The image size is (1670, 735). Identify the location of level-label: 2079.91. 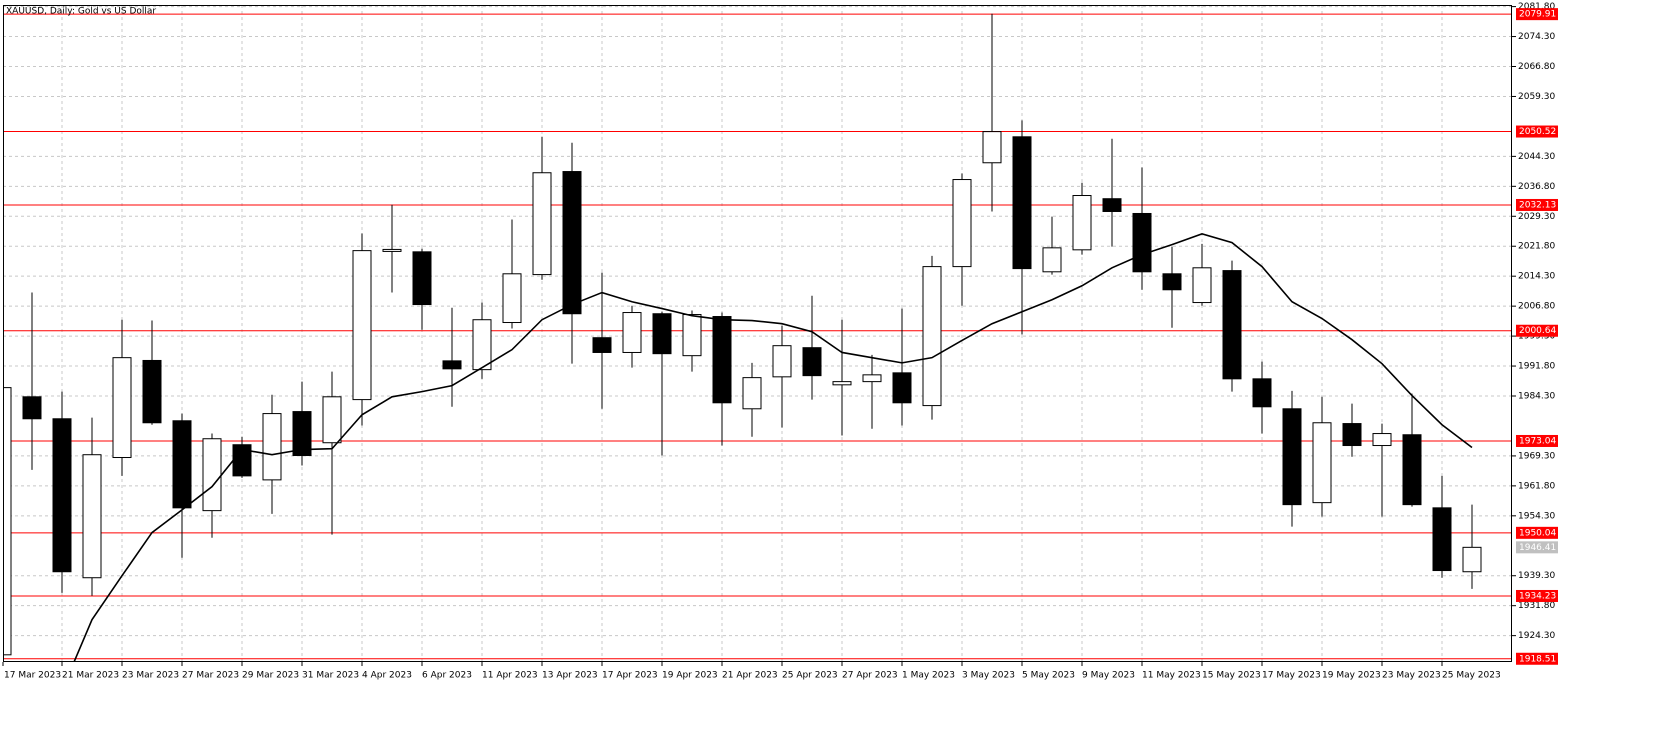
(1537, 15).